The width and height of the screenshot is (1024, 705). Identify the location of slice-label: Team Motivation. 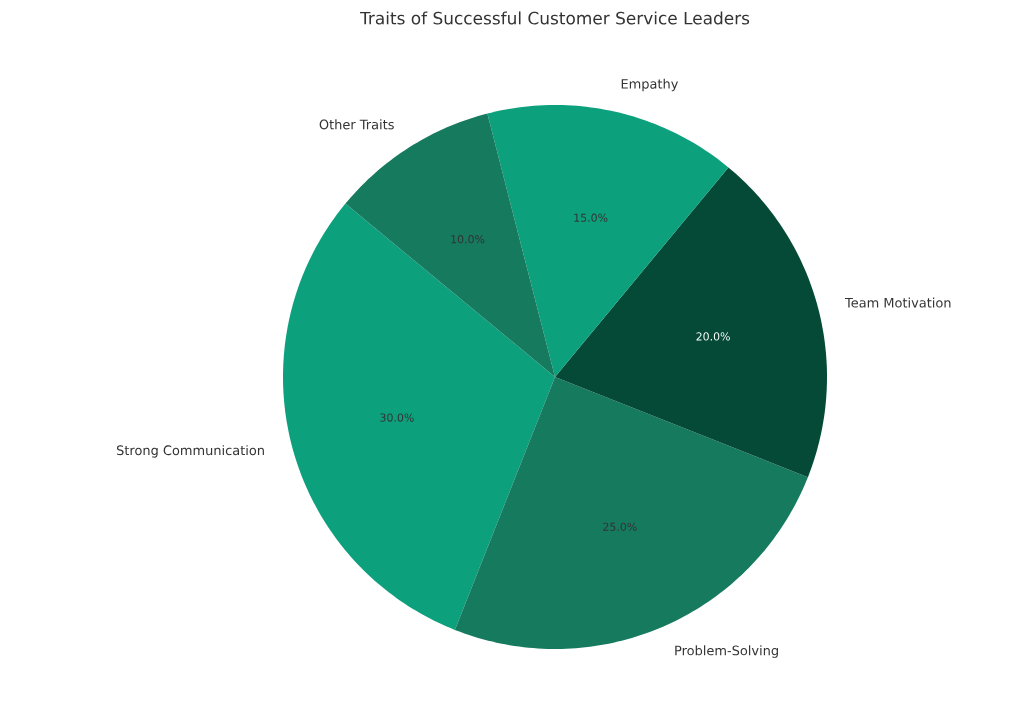
(897, 302).